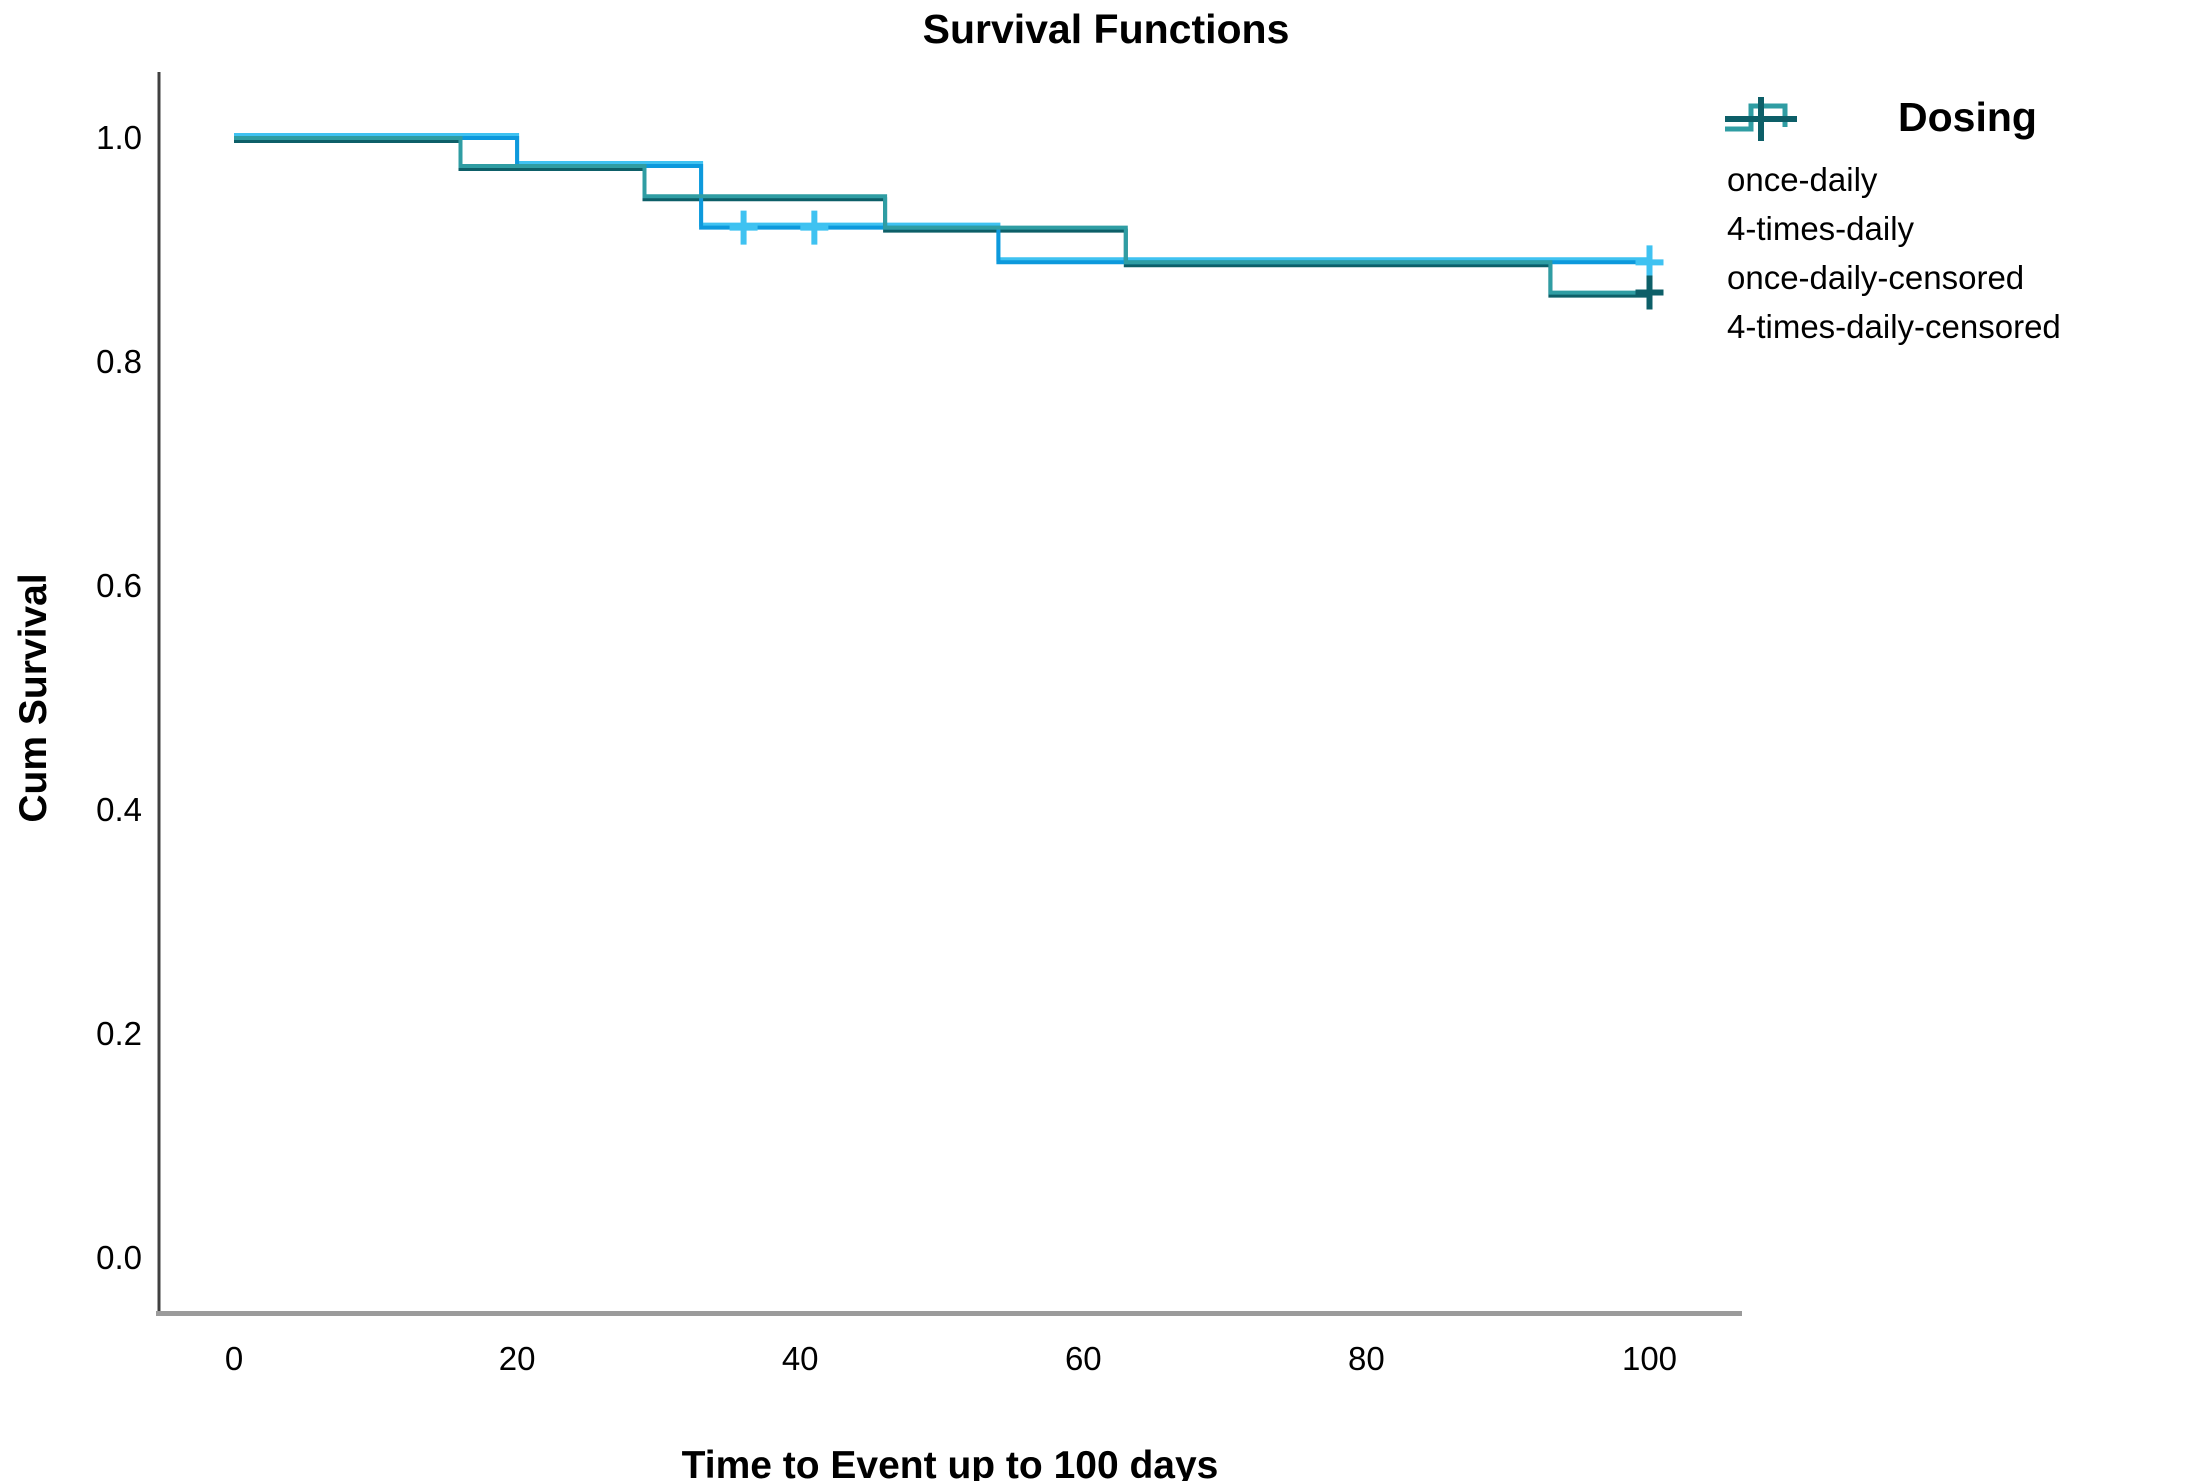  I want to click on y-tick-label: 0.0, so click(119, 1257).